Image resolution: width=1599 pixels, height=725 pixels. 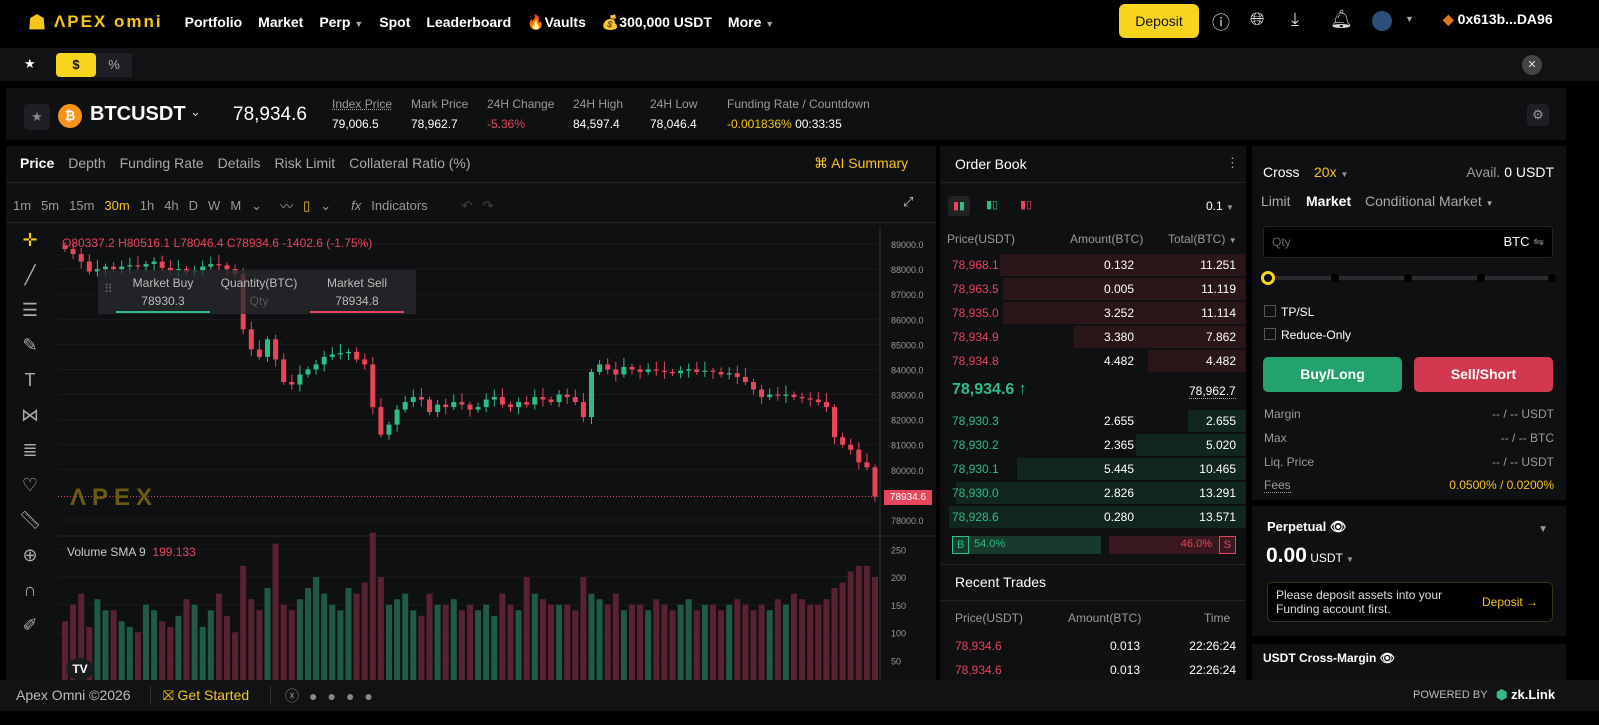 What do you see at coordinates (50, 205) in the screenshot?
I see `tf-5m: 5m` at bounding box center [50, 205].